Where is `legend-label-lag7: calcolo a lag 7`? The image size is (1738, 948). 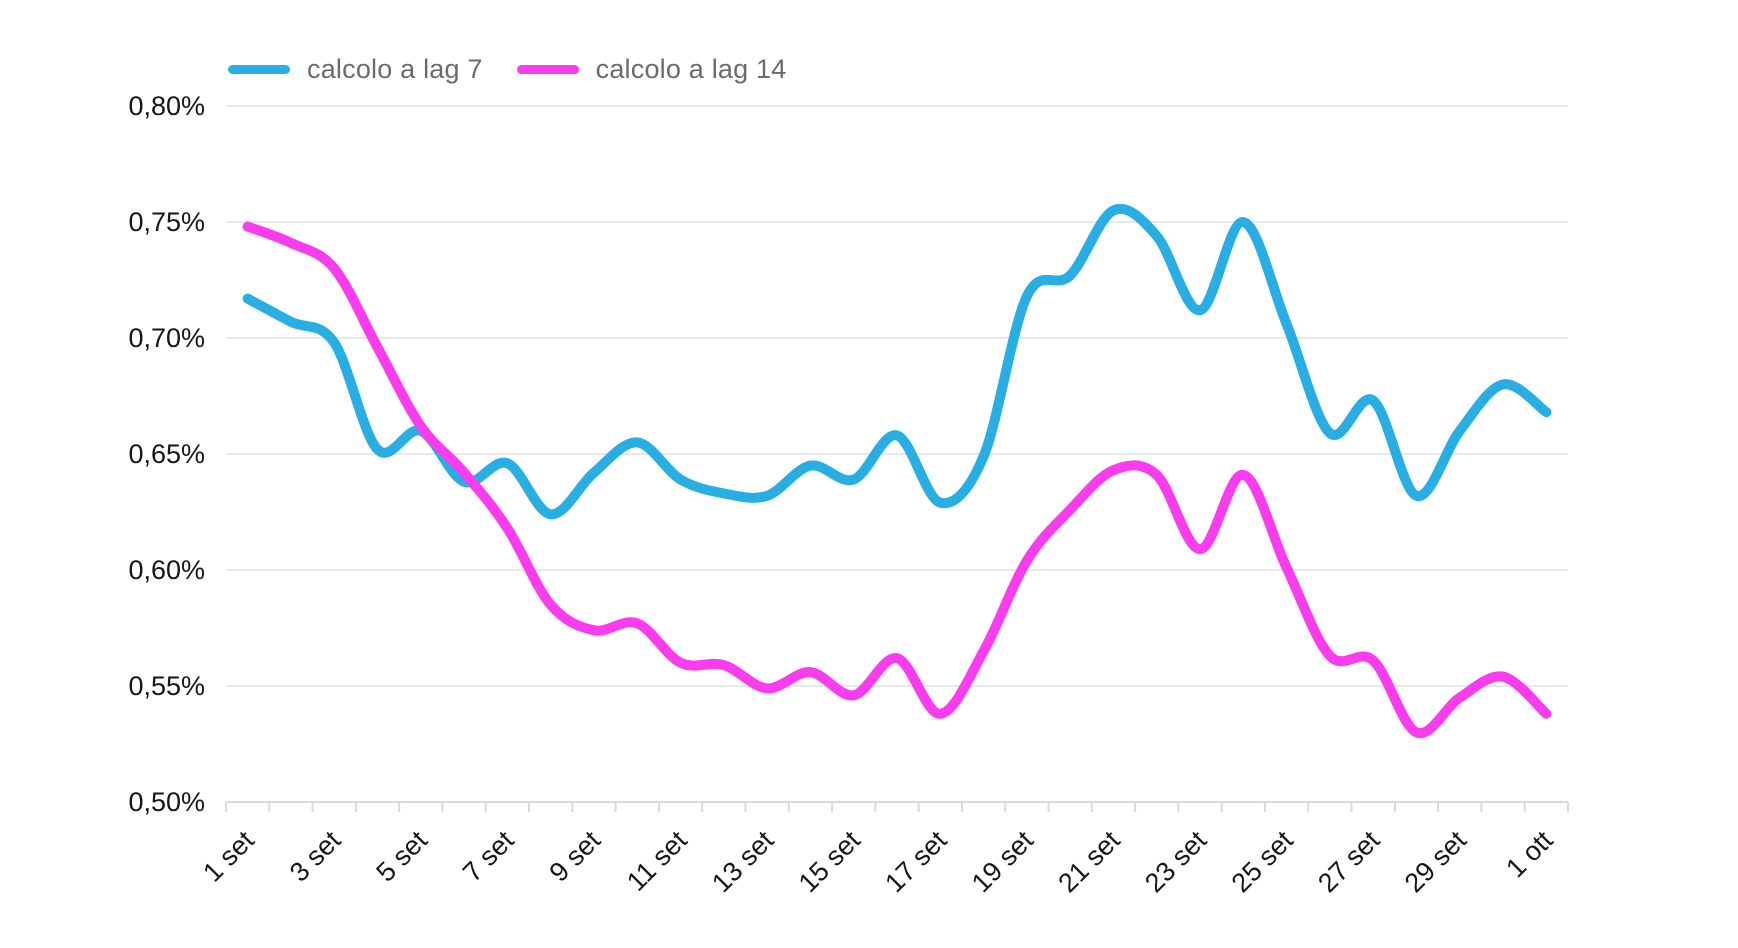
legend-label-lag7: calcolo a lag 7 is located at coordinates (395, 69).